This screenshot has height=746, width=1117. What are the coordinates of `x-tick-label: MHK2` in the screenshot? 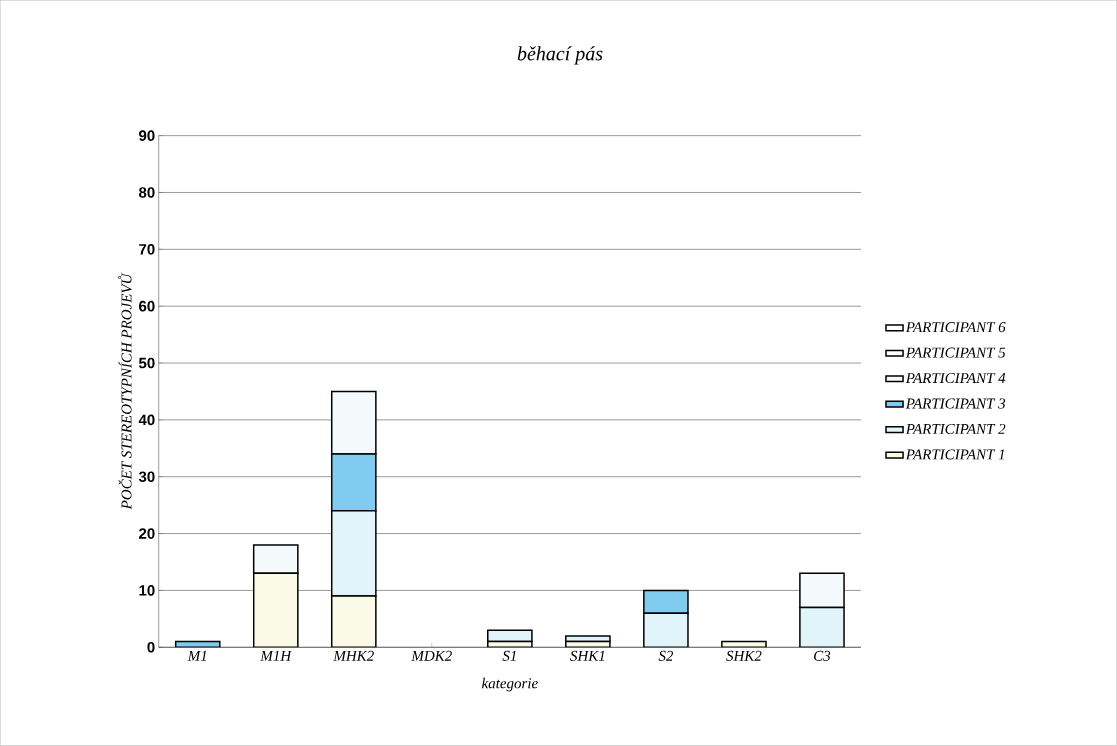 It's located at (353, 655).